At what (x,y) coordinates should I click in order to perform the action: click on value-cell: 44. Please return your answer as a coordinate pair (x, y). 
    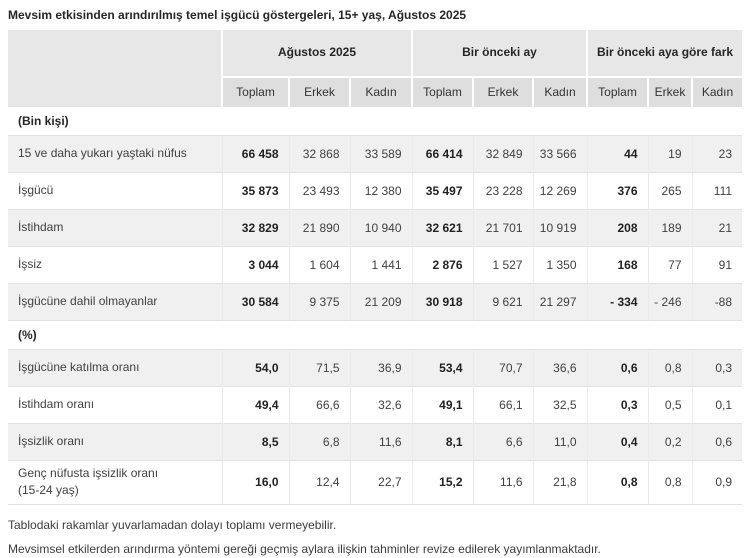
    Looking at the image, I should click on (617, 154).